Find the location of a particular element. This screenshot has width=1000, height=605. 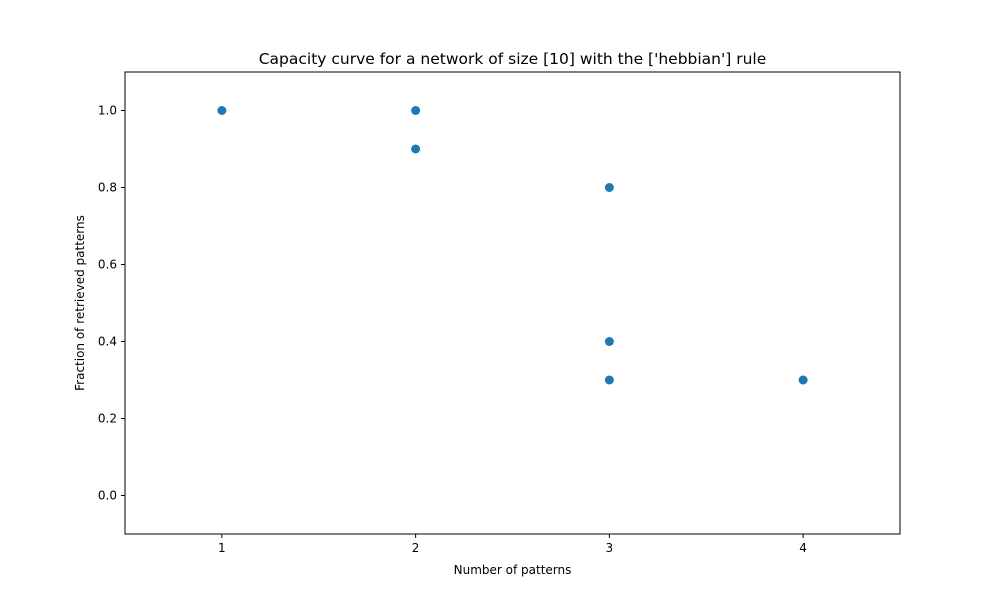

x-tick-label: 1 is located at coordinates (222, 548).